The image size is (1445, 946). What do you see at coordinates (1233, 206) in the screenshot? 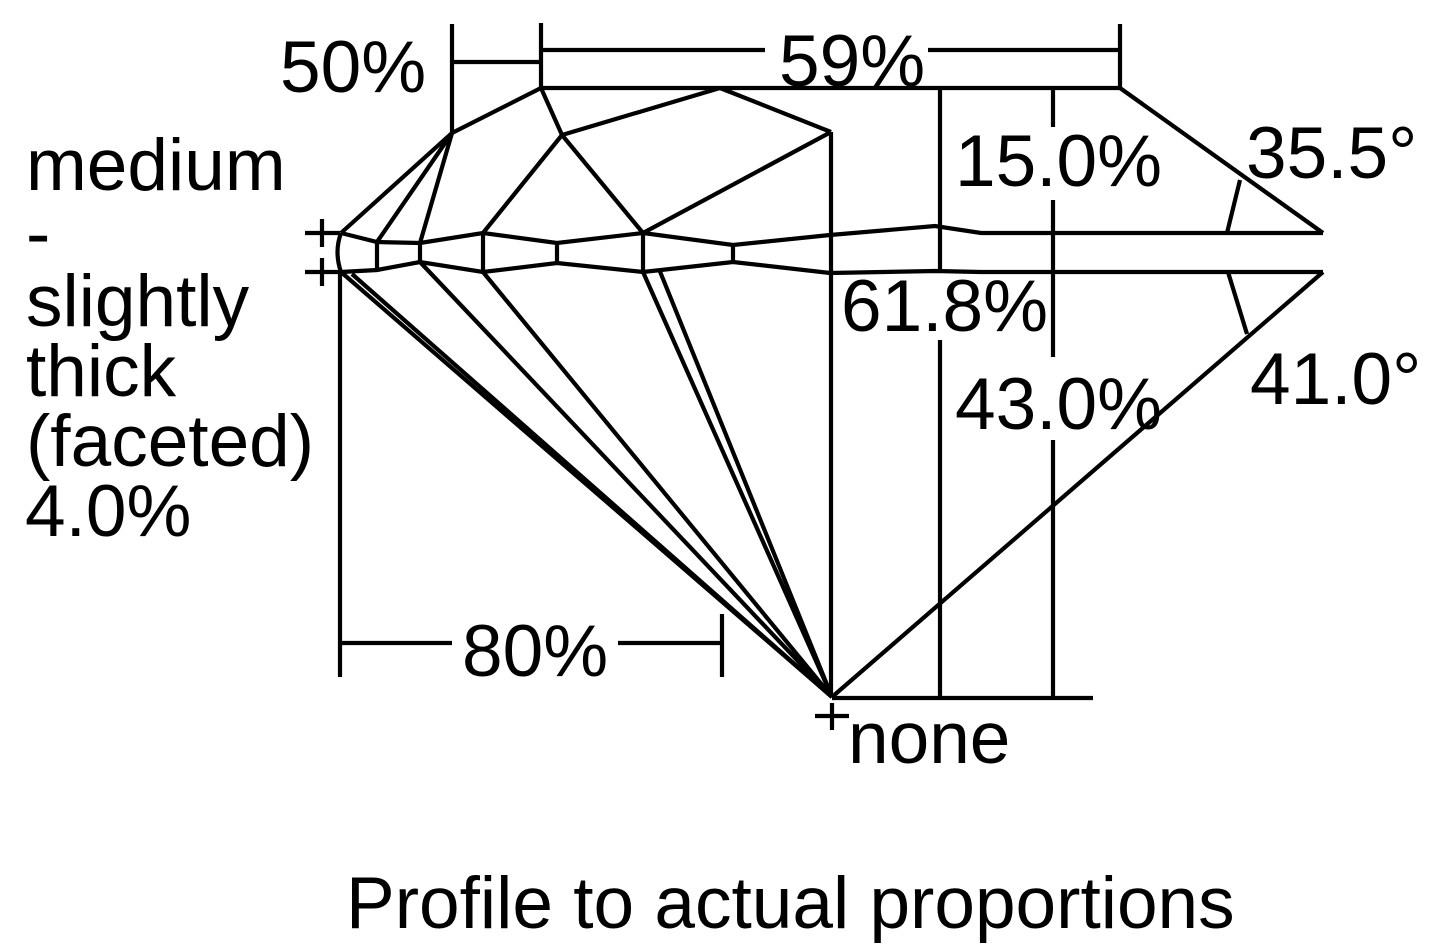
I see `crown-angle-marker` at bounding box center [1233, 206].